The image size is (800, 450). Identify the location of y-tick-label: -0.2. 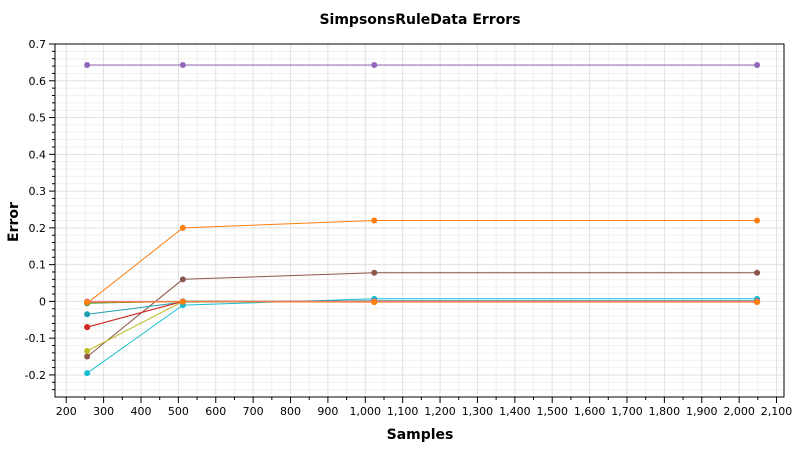
(35, 375).